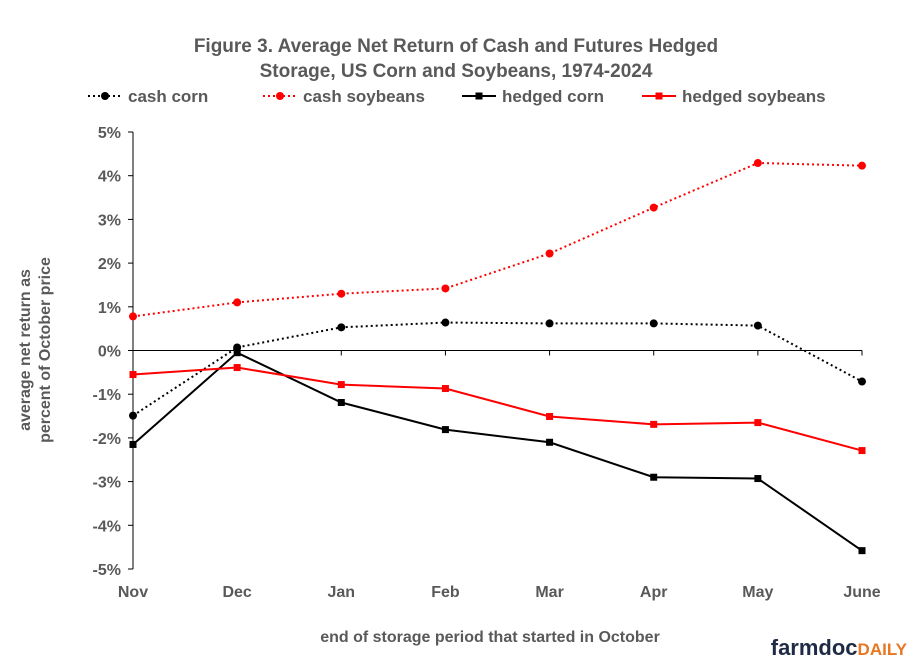 This screenshot has height=662, width=912. What do you see at coordinates (168, 96) in the screenshot?
I see `legend-label: cash corn` at bounding box center [168, 96].